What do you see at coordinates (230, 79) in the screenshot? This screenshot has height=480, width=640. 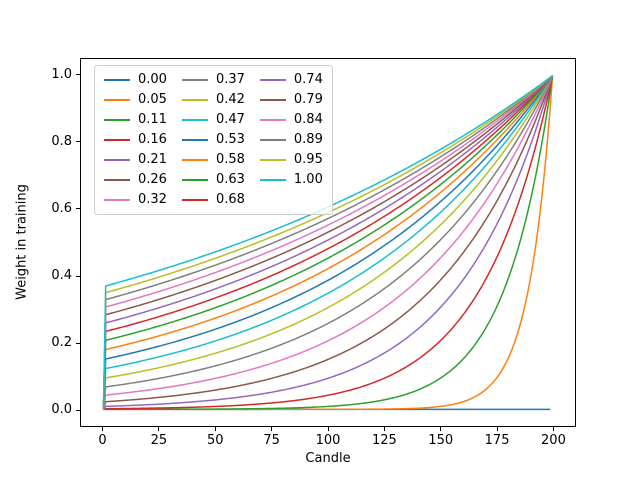 I see `legend-label: 0.37` at bounding box center [230, 79].